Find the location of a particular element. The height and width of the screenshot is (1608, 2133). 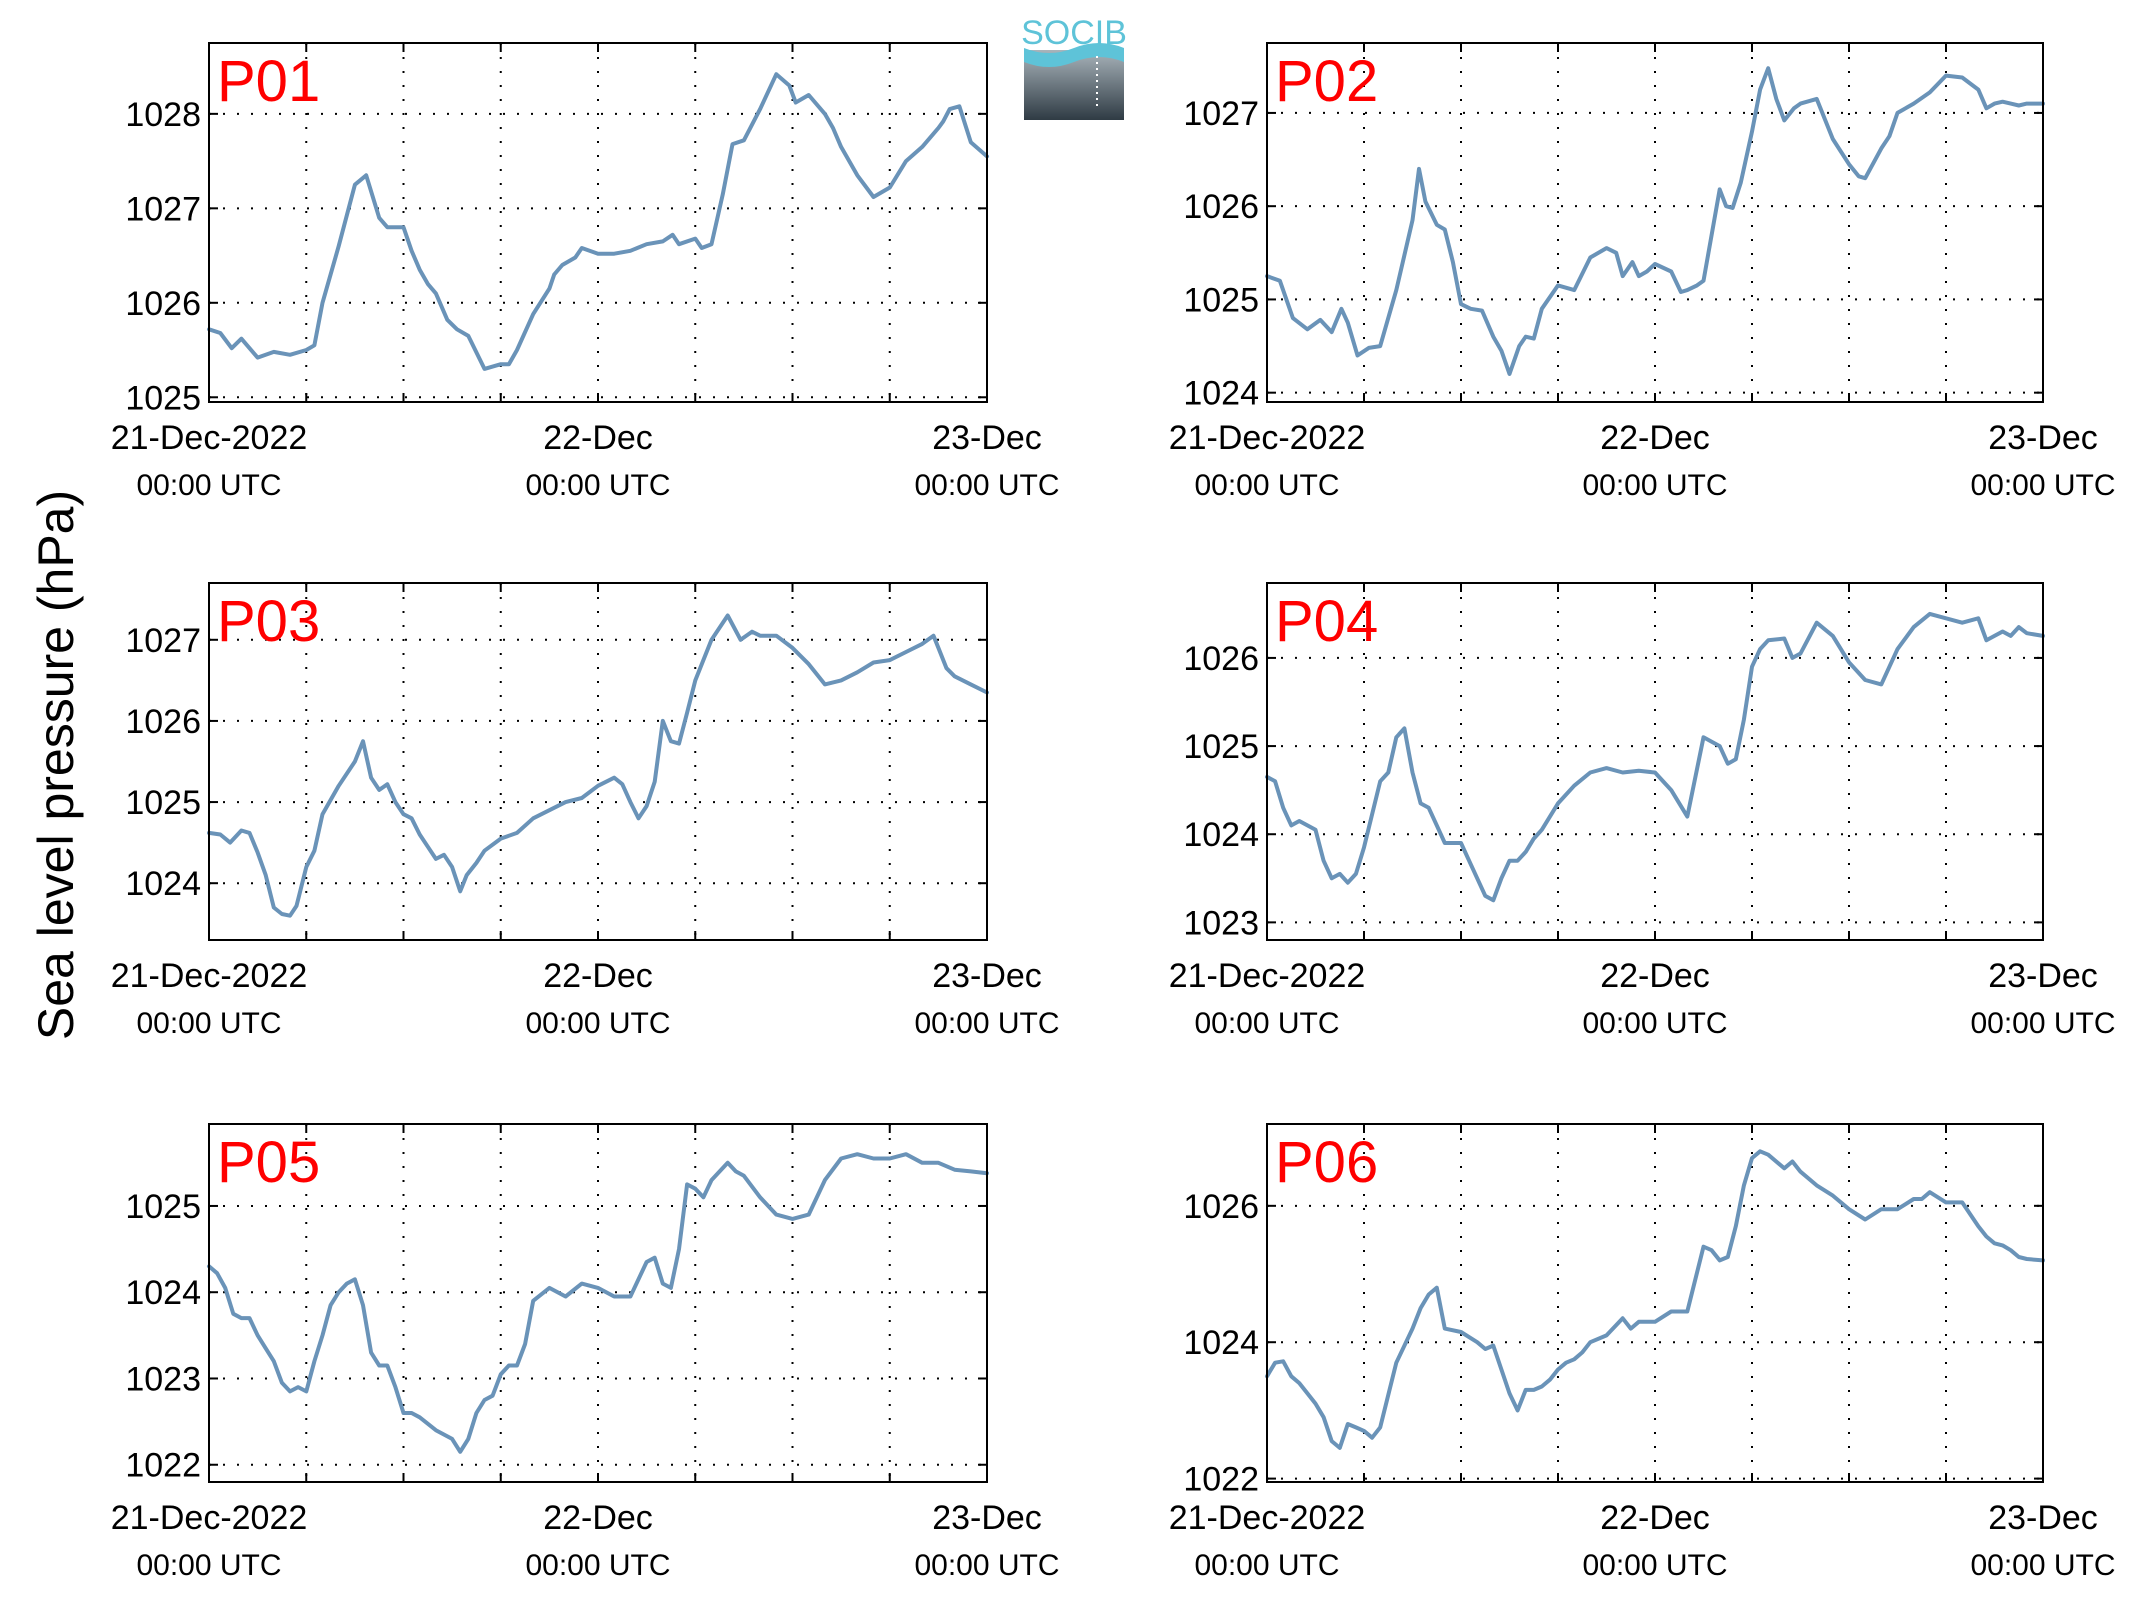

series-line-p02 is located at coordinates (1655, 221).